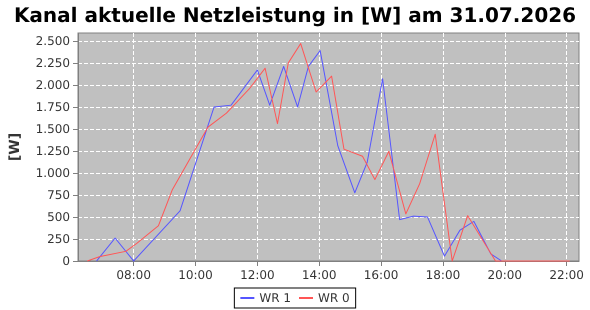  I want to click on x-tick-label: 16:00, so click(381, 275).